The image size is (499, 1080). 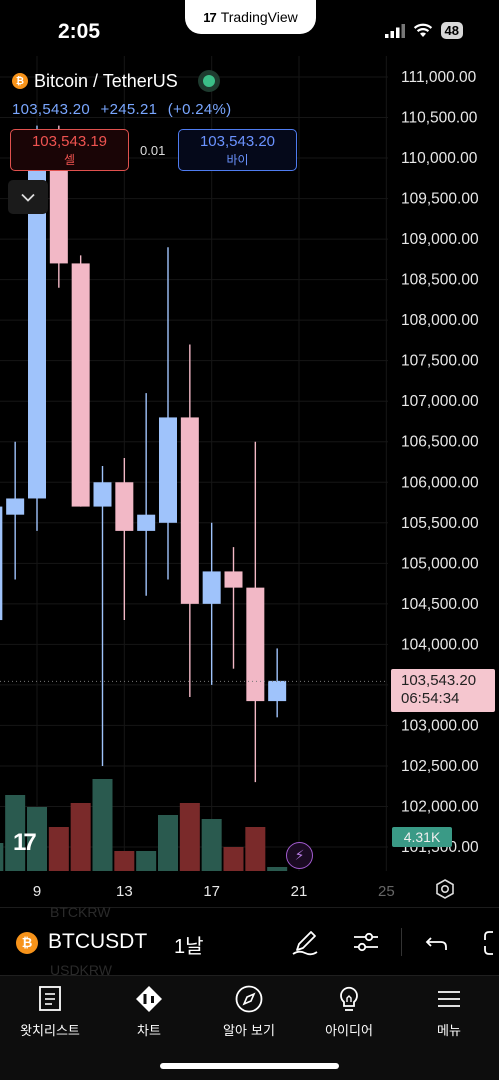 What do you see at coordinates (439, 77) in the screenshot?
I see `y-axis-tick-label: 111,000.00` at bounding box center [439, 77].